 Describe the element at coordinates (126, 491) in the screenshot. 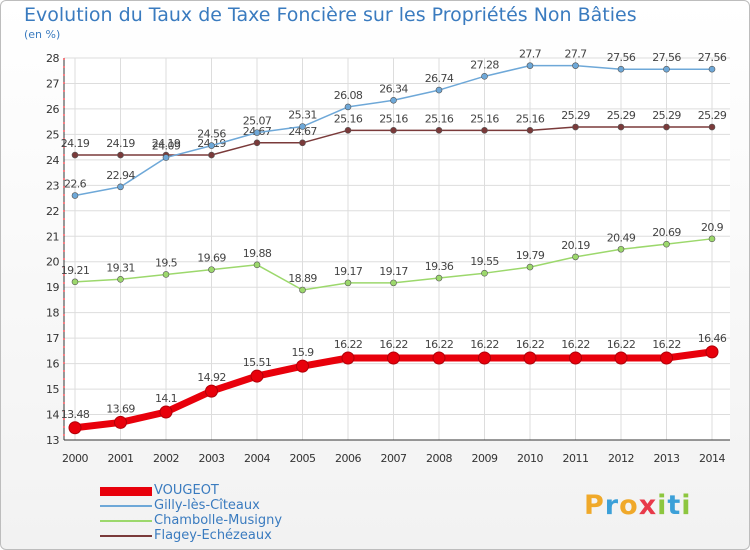

I see `legend-swatch-vougeot` at that location.